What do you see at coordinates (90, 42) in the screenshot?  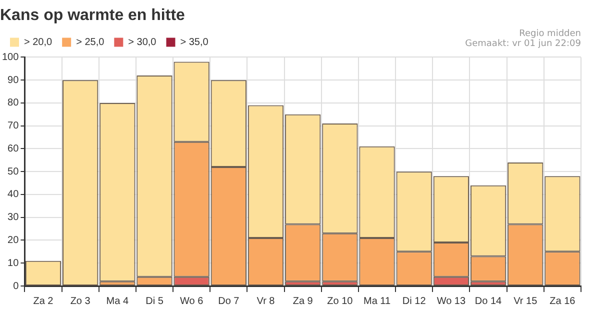 I see `legend-label: > 25,0` at bounding box center [90, 42].